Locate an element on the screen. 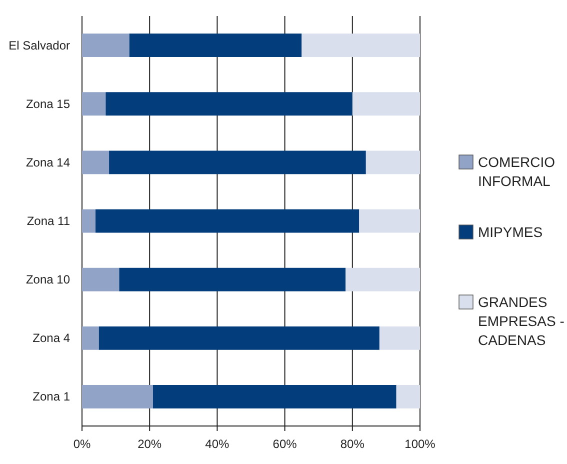 Image resolution: width=567 pixels, height=464 pixels. x-tick-label: 80% is located at coordinates (352, 444).